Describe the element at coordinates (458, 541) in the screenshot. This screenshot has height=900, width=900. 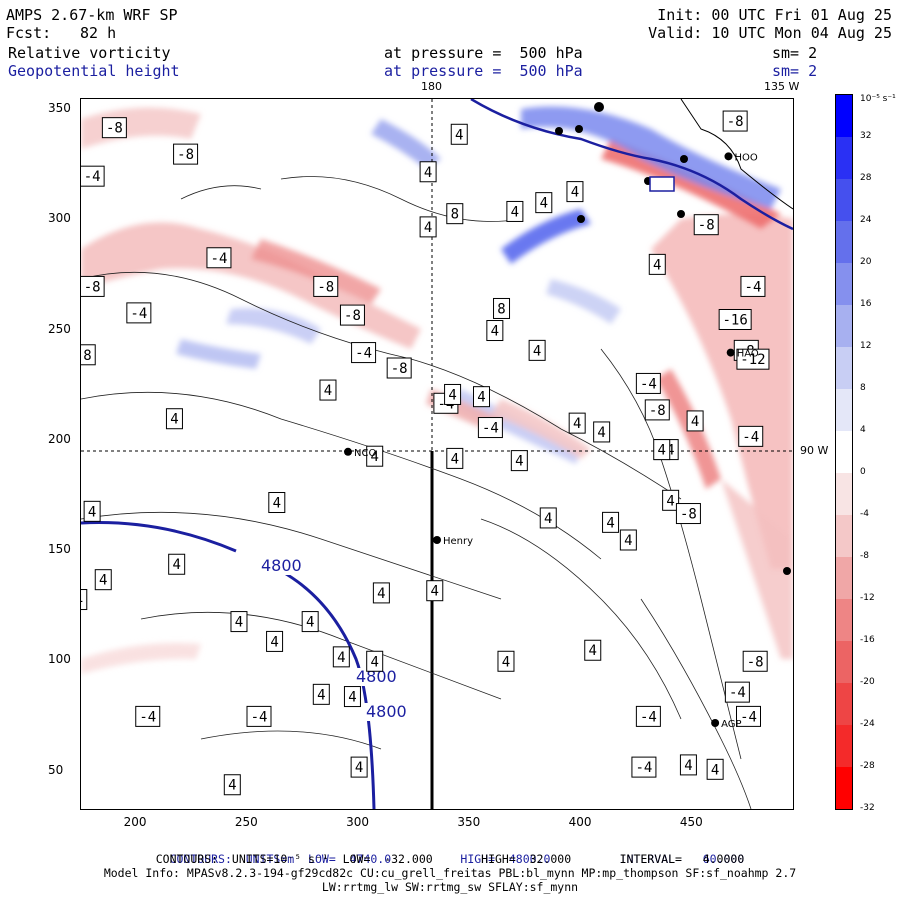
I see `station-label: Henry` at that location.